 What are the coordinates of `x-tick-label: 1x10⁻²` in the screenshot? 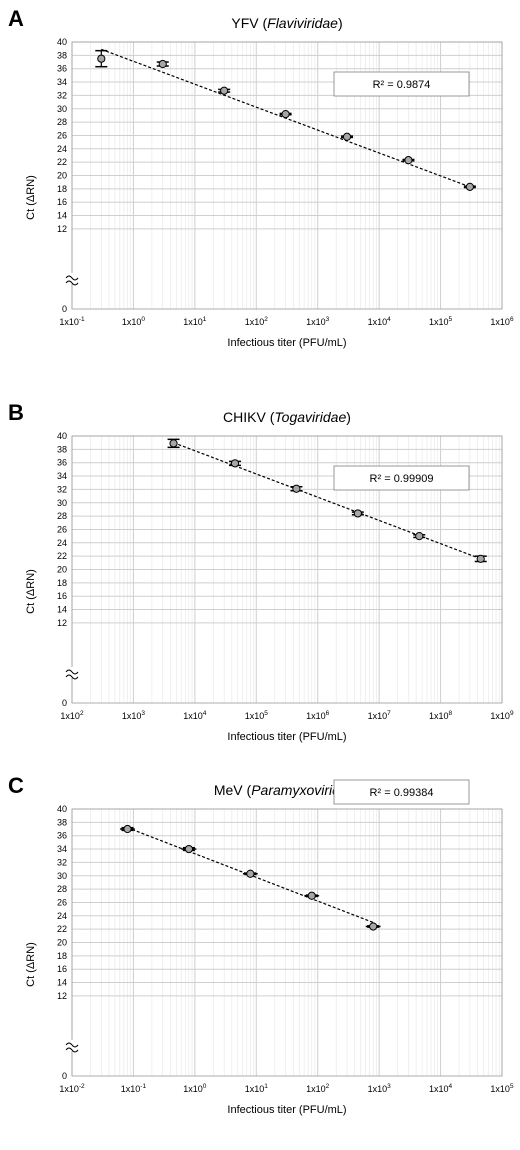 It's located at (72, 1088).